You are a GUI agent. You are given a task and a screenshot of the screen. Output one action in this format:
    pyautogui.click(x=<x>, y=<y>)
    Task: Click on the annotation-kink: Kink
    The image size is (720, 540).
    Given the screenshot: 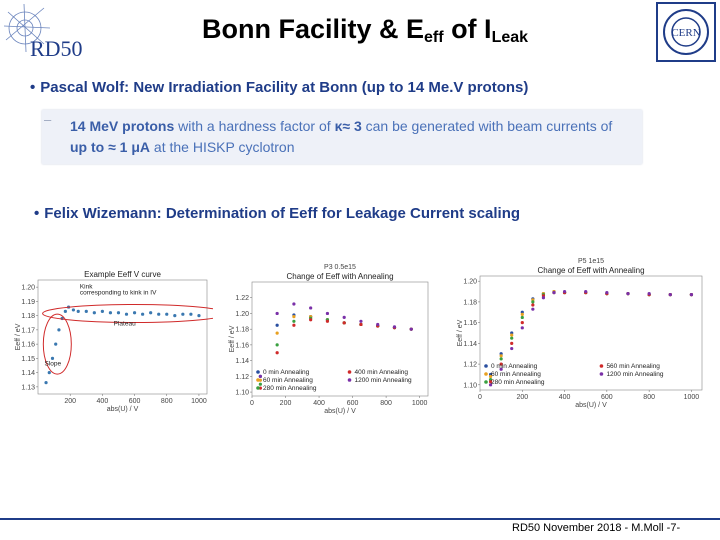 What is the action you would take?
    pyautogui.click(x=86, y=287)
    